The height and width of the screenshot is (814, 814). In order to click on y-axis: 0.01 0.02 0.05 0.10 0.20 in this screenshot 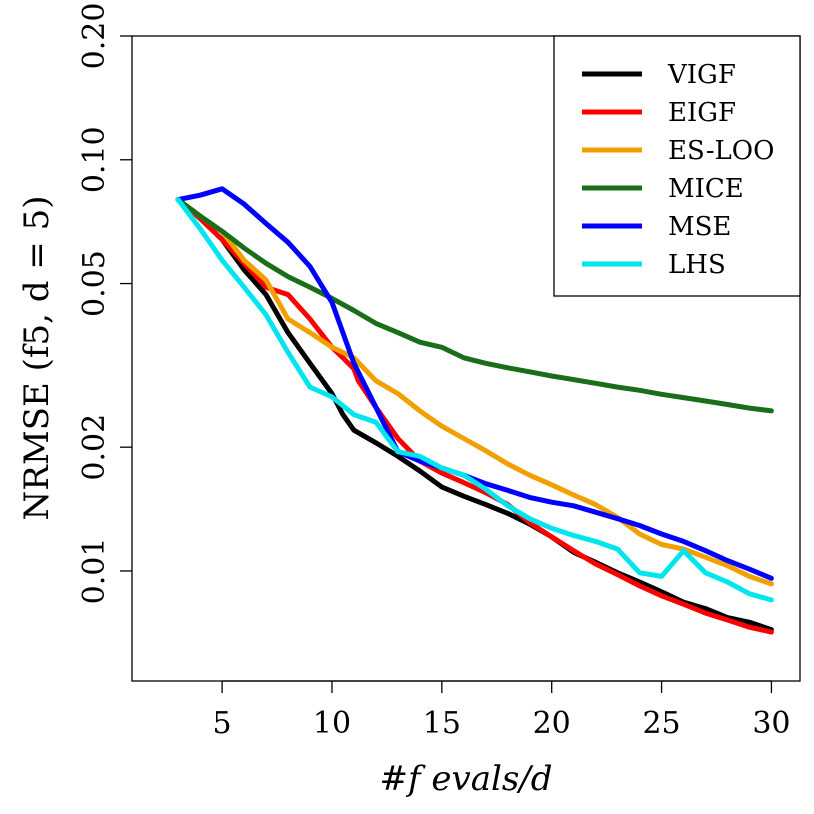, I will do `click(104, 304)`.